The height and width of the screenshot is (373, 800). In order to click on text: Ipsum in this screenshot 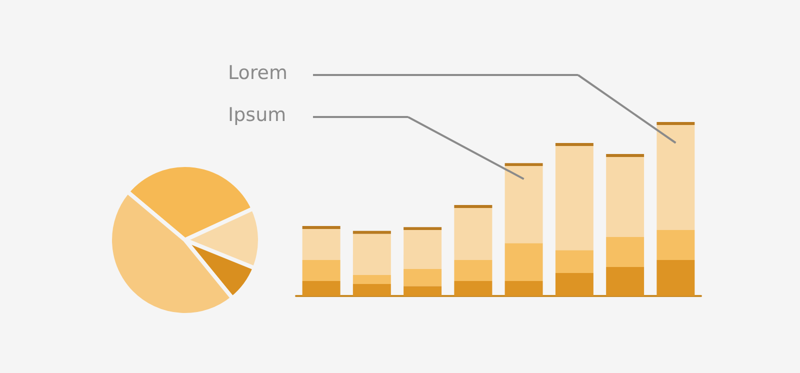, I will do `click(257, 115)`.